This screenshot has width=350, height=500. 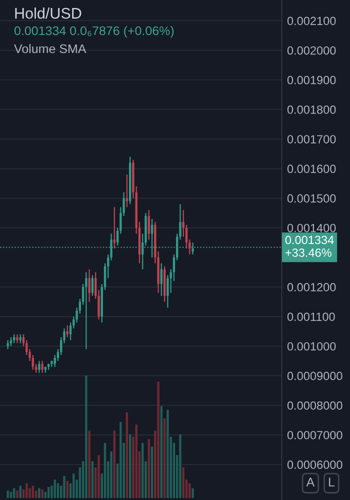 I want to click on annotation: Volume SMA, so click(x=50, y=49).